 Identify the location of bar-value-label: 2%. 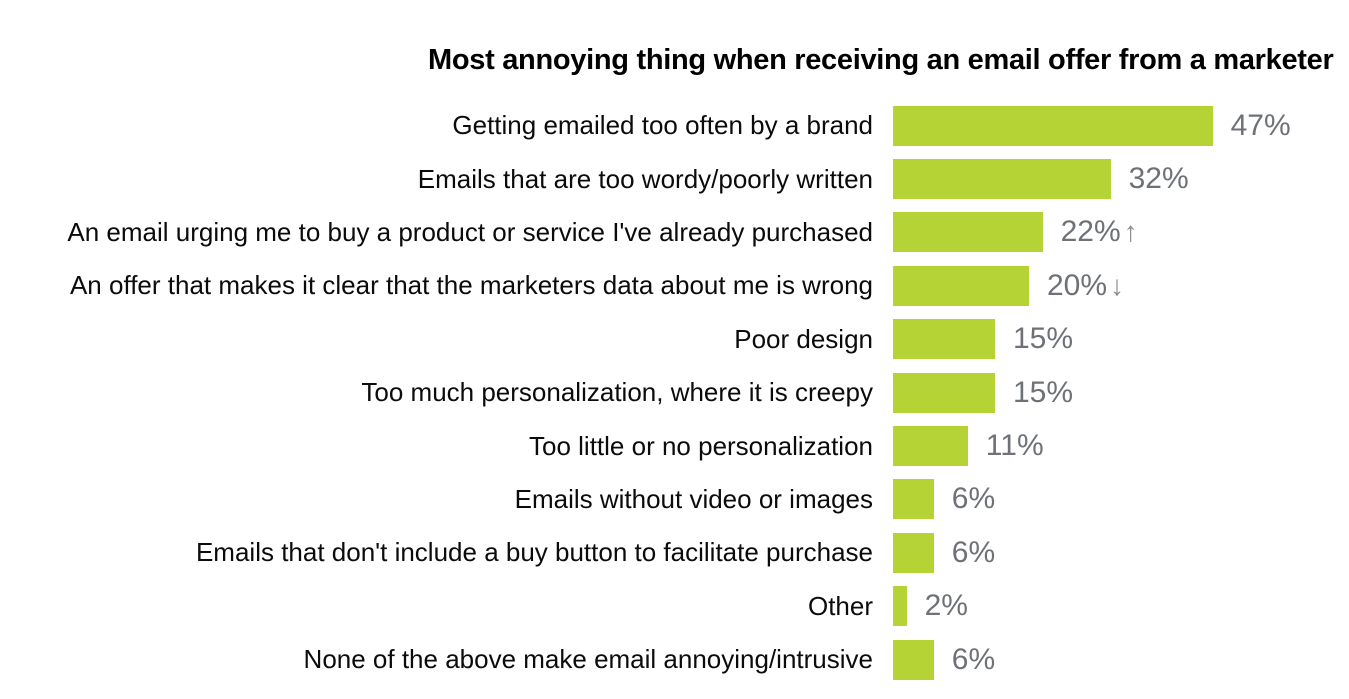
(946, 606).